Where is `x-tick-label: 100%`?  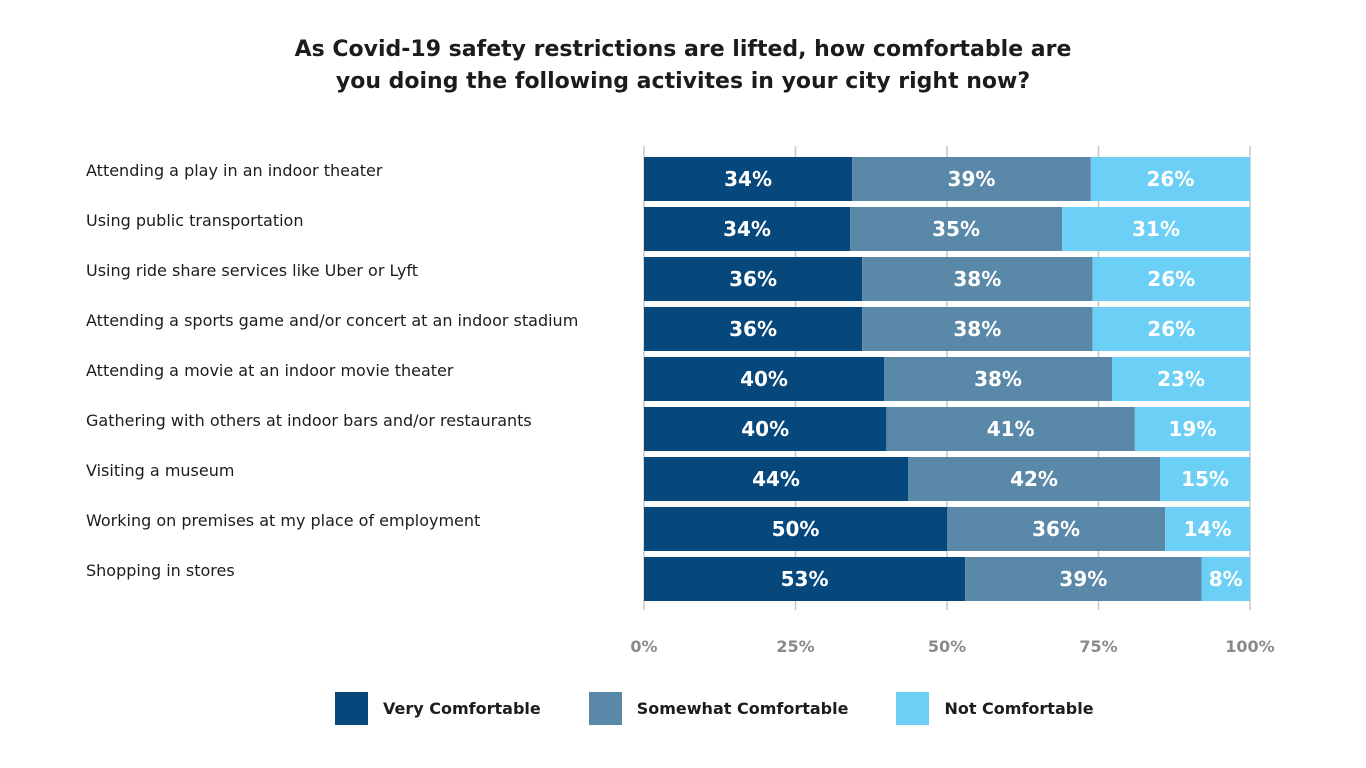 x-tick-label: 100% is located at coordinates (1249, 646).